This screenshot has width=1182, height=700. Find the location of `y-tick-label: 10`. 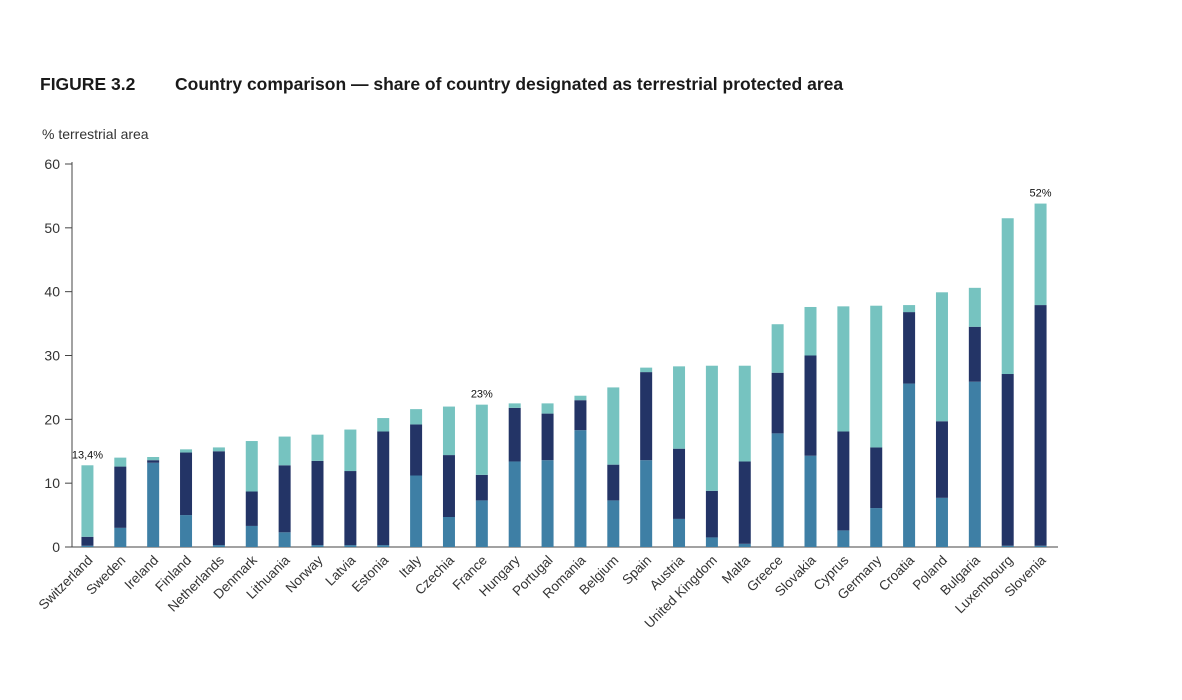

y-tick-label: 10 is located at coordinates (52, 483).